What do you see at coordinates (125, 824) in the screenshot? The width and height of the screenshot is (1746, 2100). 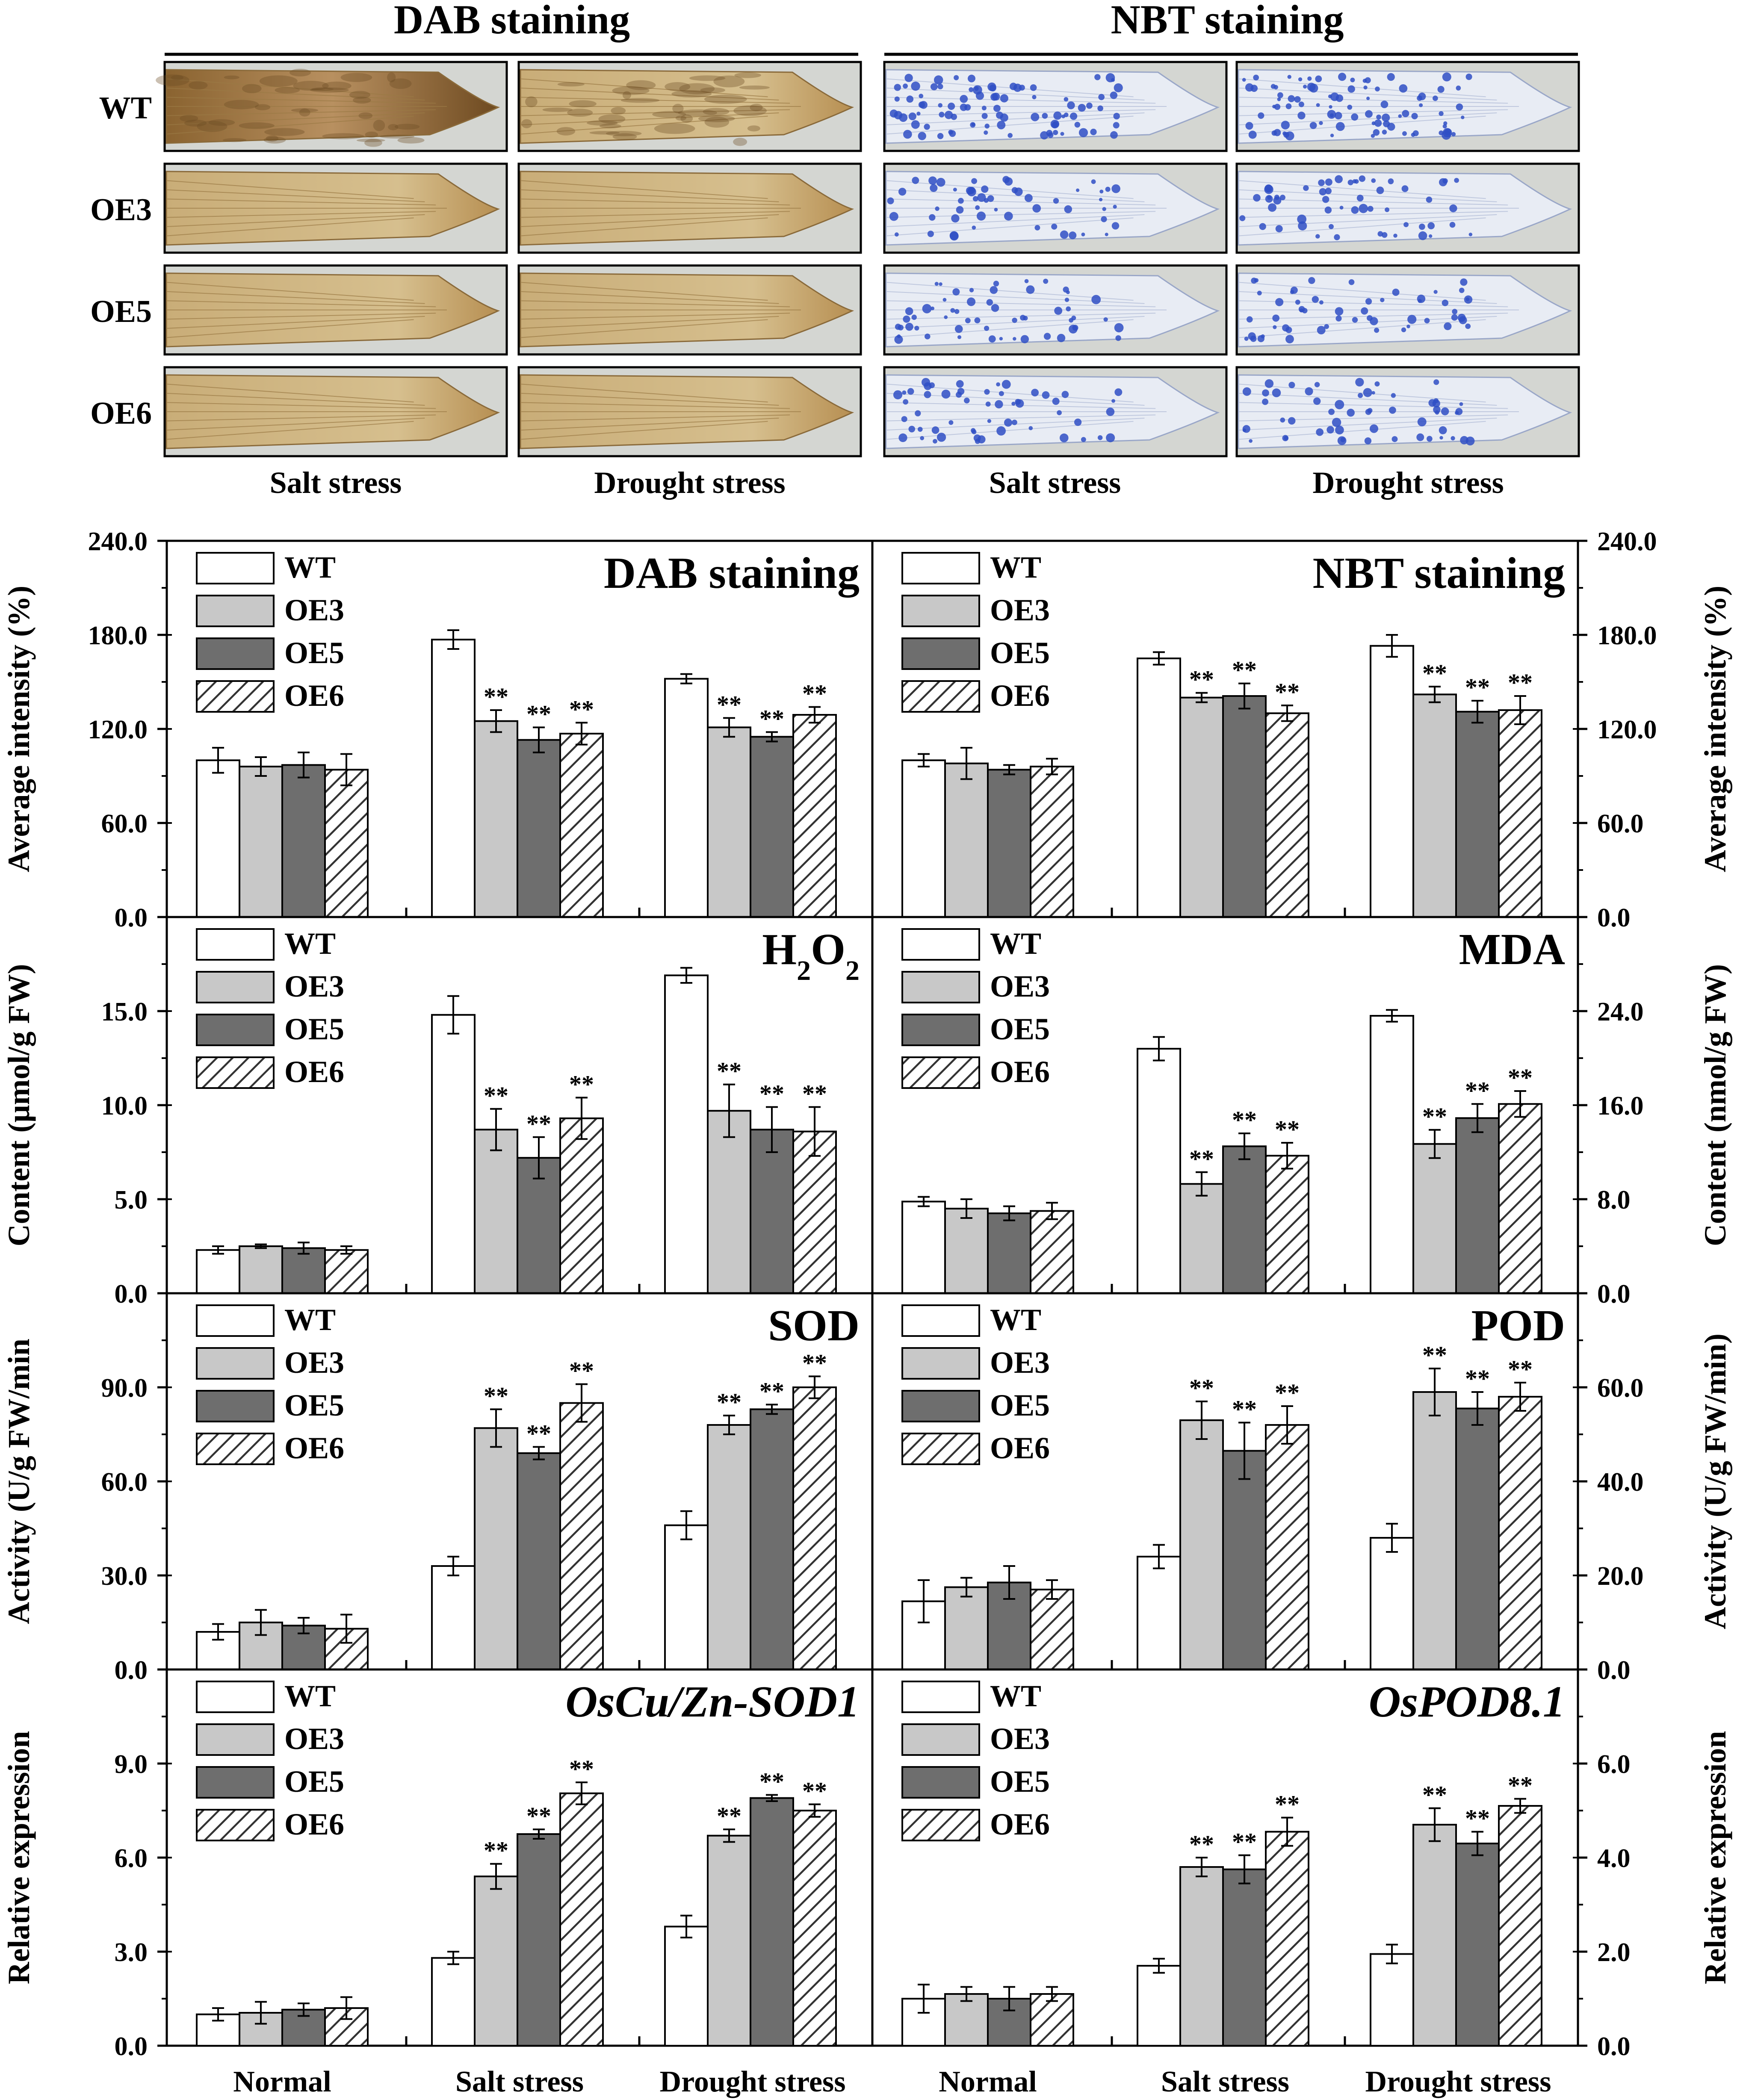 I see `y-tick-label: 60.0` at bounding box center [125, 824].